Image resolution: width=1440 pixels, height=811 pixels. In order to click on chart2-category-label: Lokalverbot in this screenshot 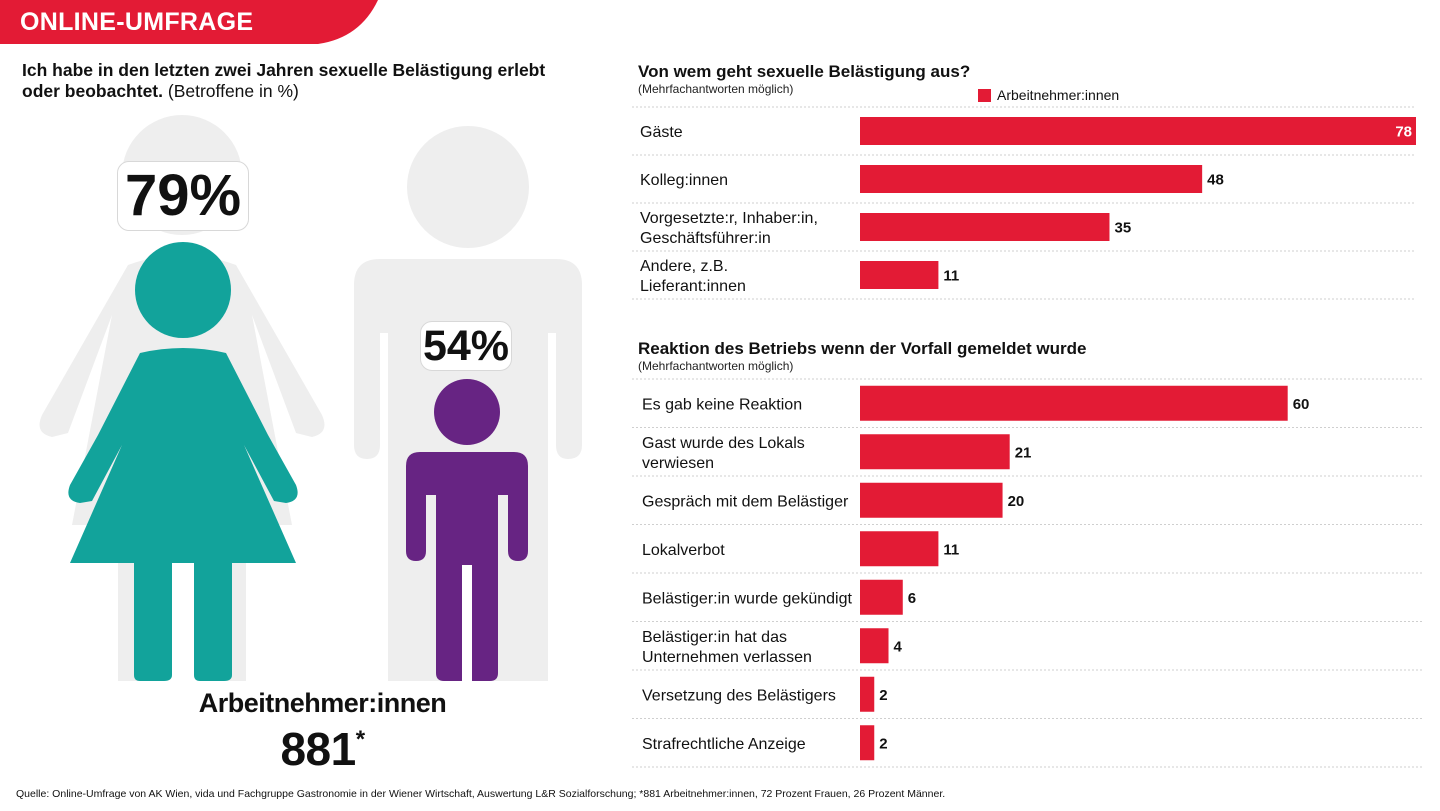, I will do `click(683, 550)`.